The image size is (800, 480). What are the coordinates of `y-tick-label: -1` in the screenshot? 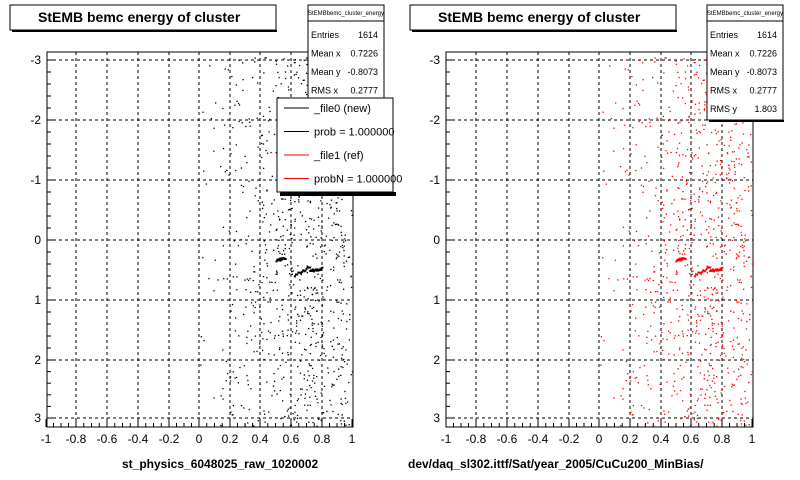 It's located at (434, 180).